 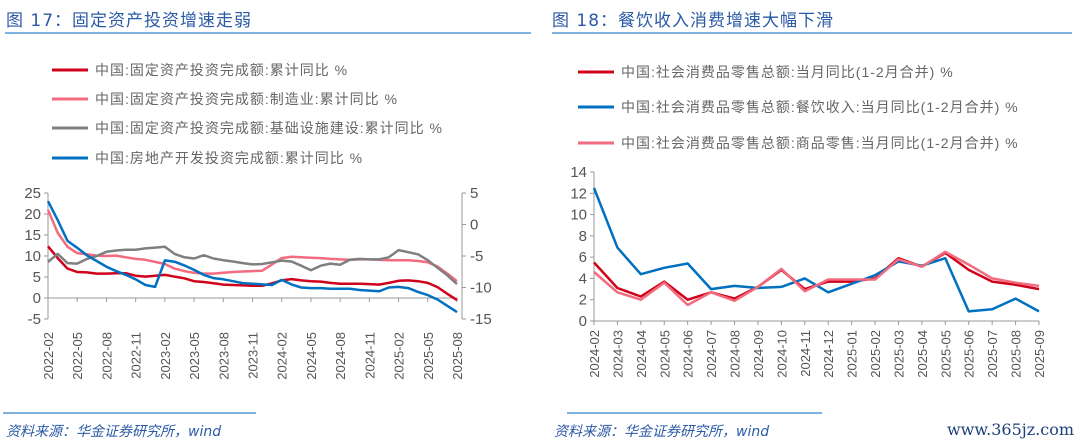 What do you see at coordinates (114, 432) in the screenshot?
I see `left-source: 资料来源：华金证券研究所，wind` at bounding box center [114, 432].